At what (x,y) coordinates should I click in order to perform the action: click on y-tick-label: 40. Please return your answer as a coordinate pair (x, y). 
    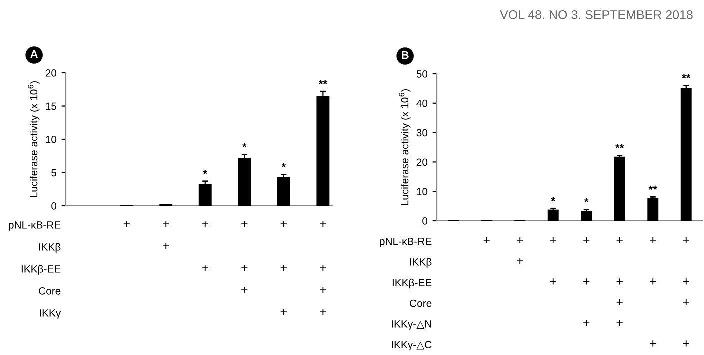
    Looking at the image, I should click on (422, 104).